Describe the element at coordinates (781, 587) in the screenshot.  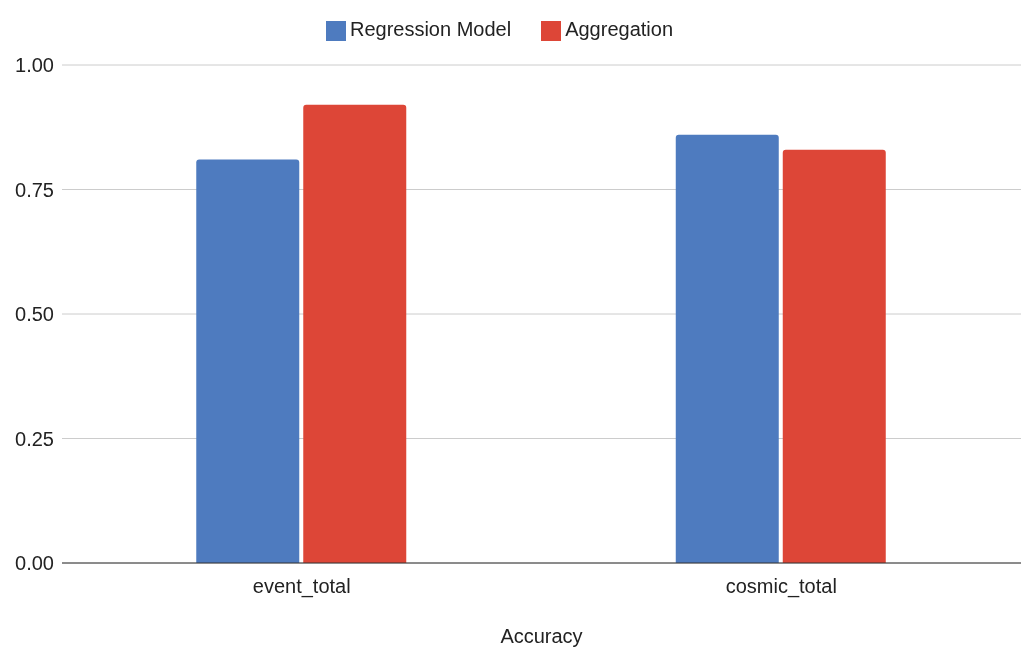
I see `x-tick-label: cosmic_total` at that location.